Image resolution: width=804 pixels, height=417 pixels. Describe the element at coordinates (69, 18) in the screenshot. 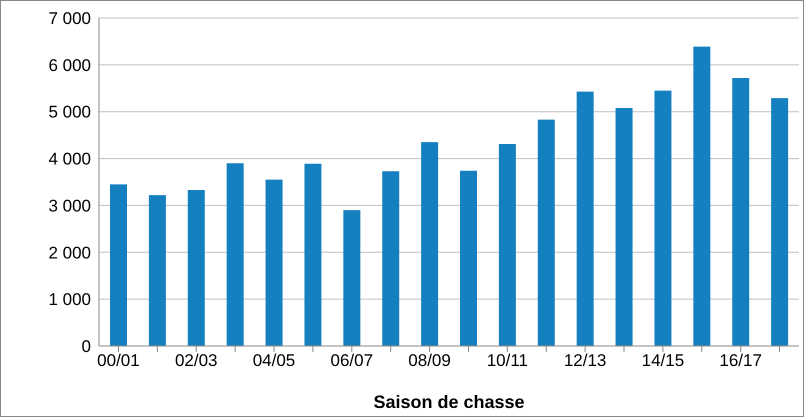

I see `y-tick-label: 7 000` at that location.